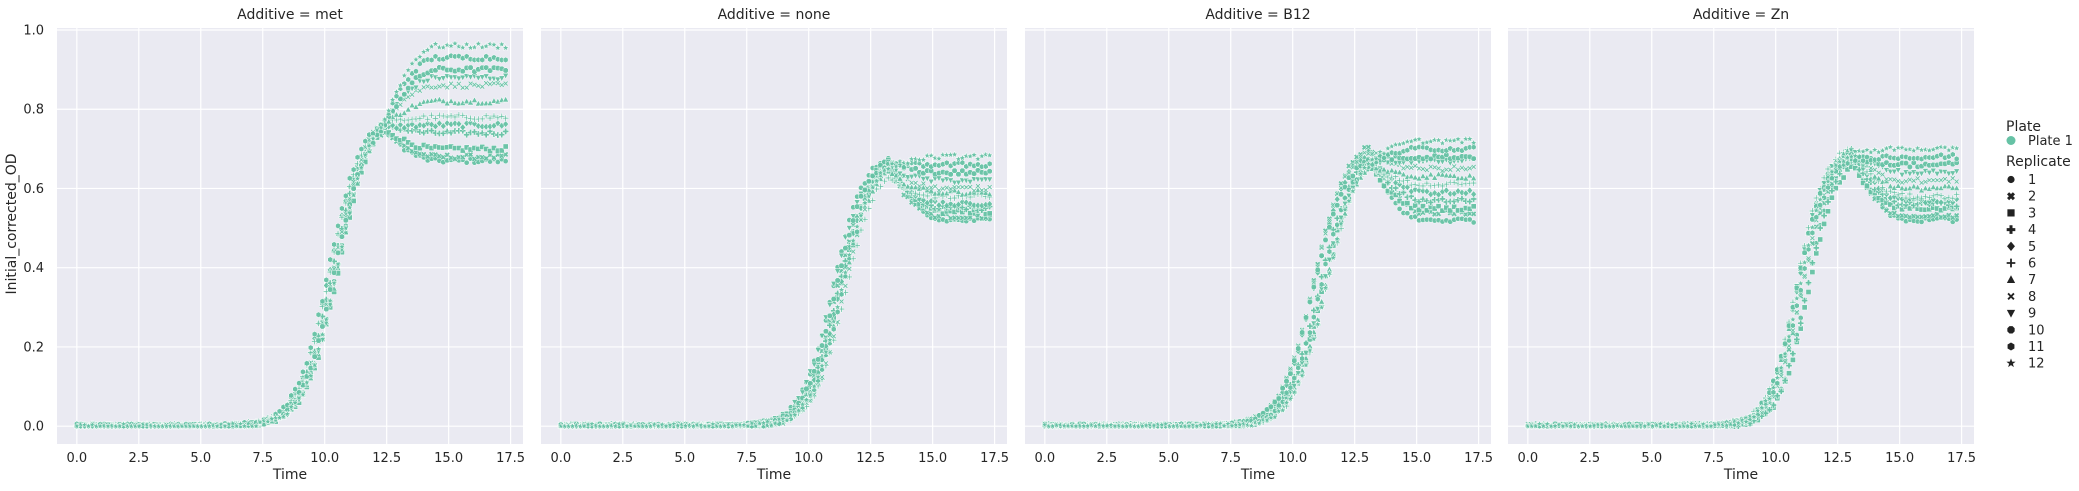  Describe the element at coordinates (1230, 458) in the screenshot. I see `x-tick-label: 7.5` at that location.